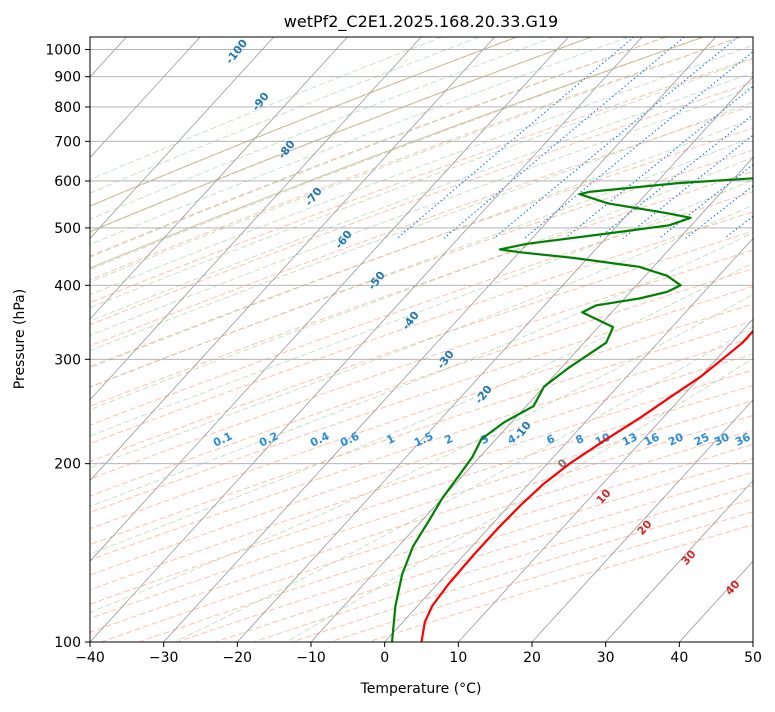 The width and height of the screenshot is (775, 712). What do you see at coordinates (483, 395) in the screenshot?
I see `dry-adiabat-label: -20` at bounding box center [483, 395].